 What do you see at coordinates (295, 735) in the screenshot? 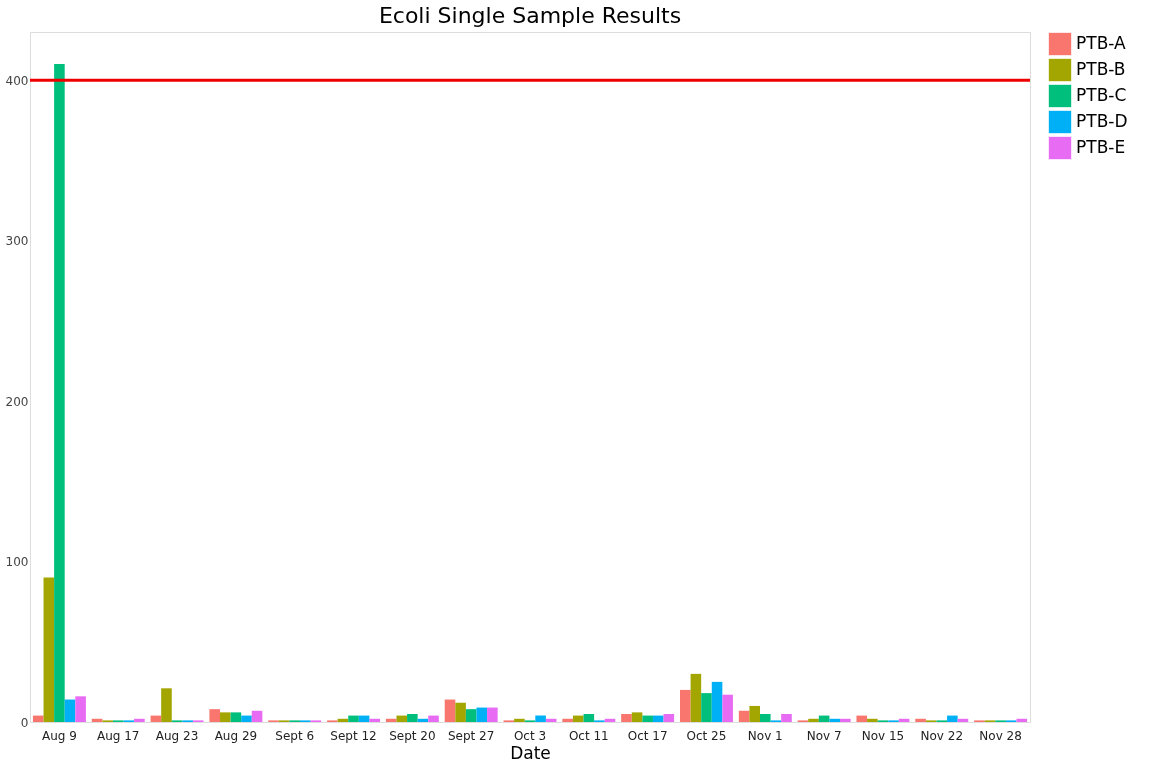
I see `x-tick-label: Sept 6` at bounding box center [295, 735].